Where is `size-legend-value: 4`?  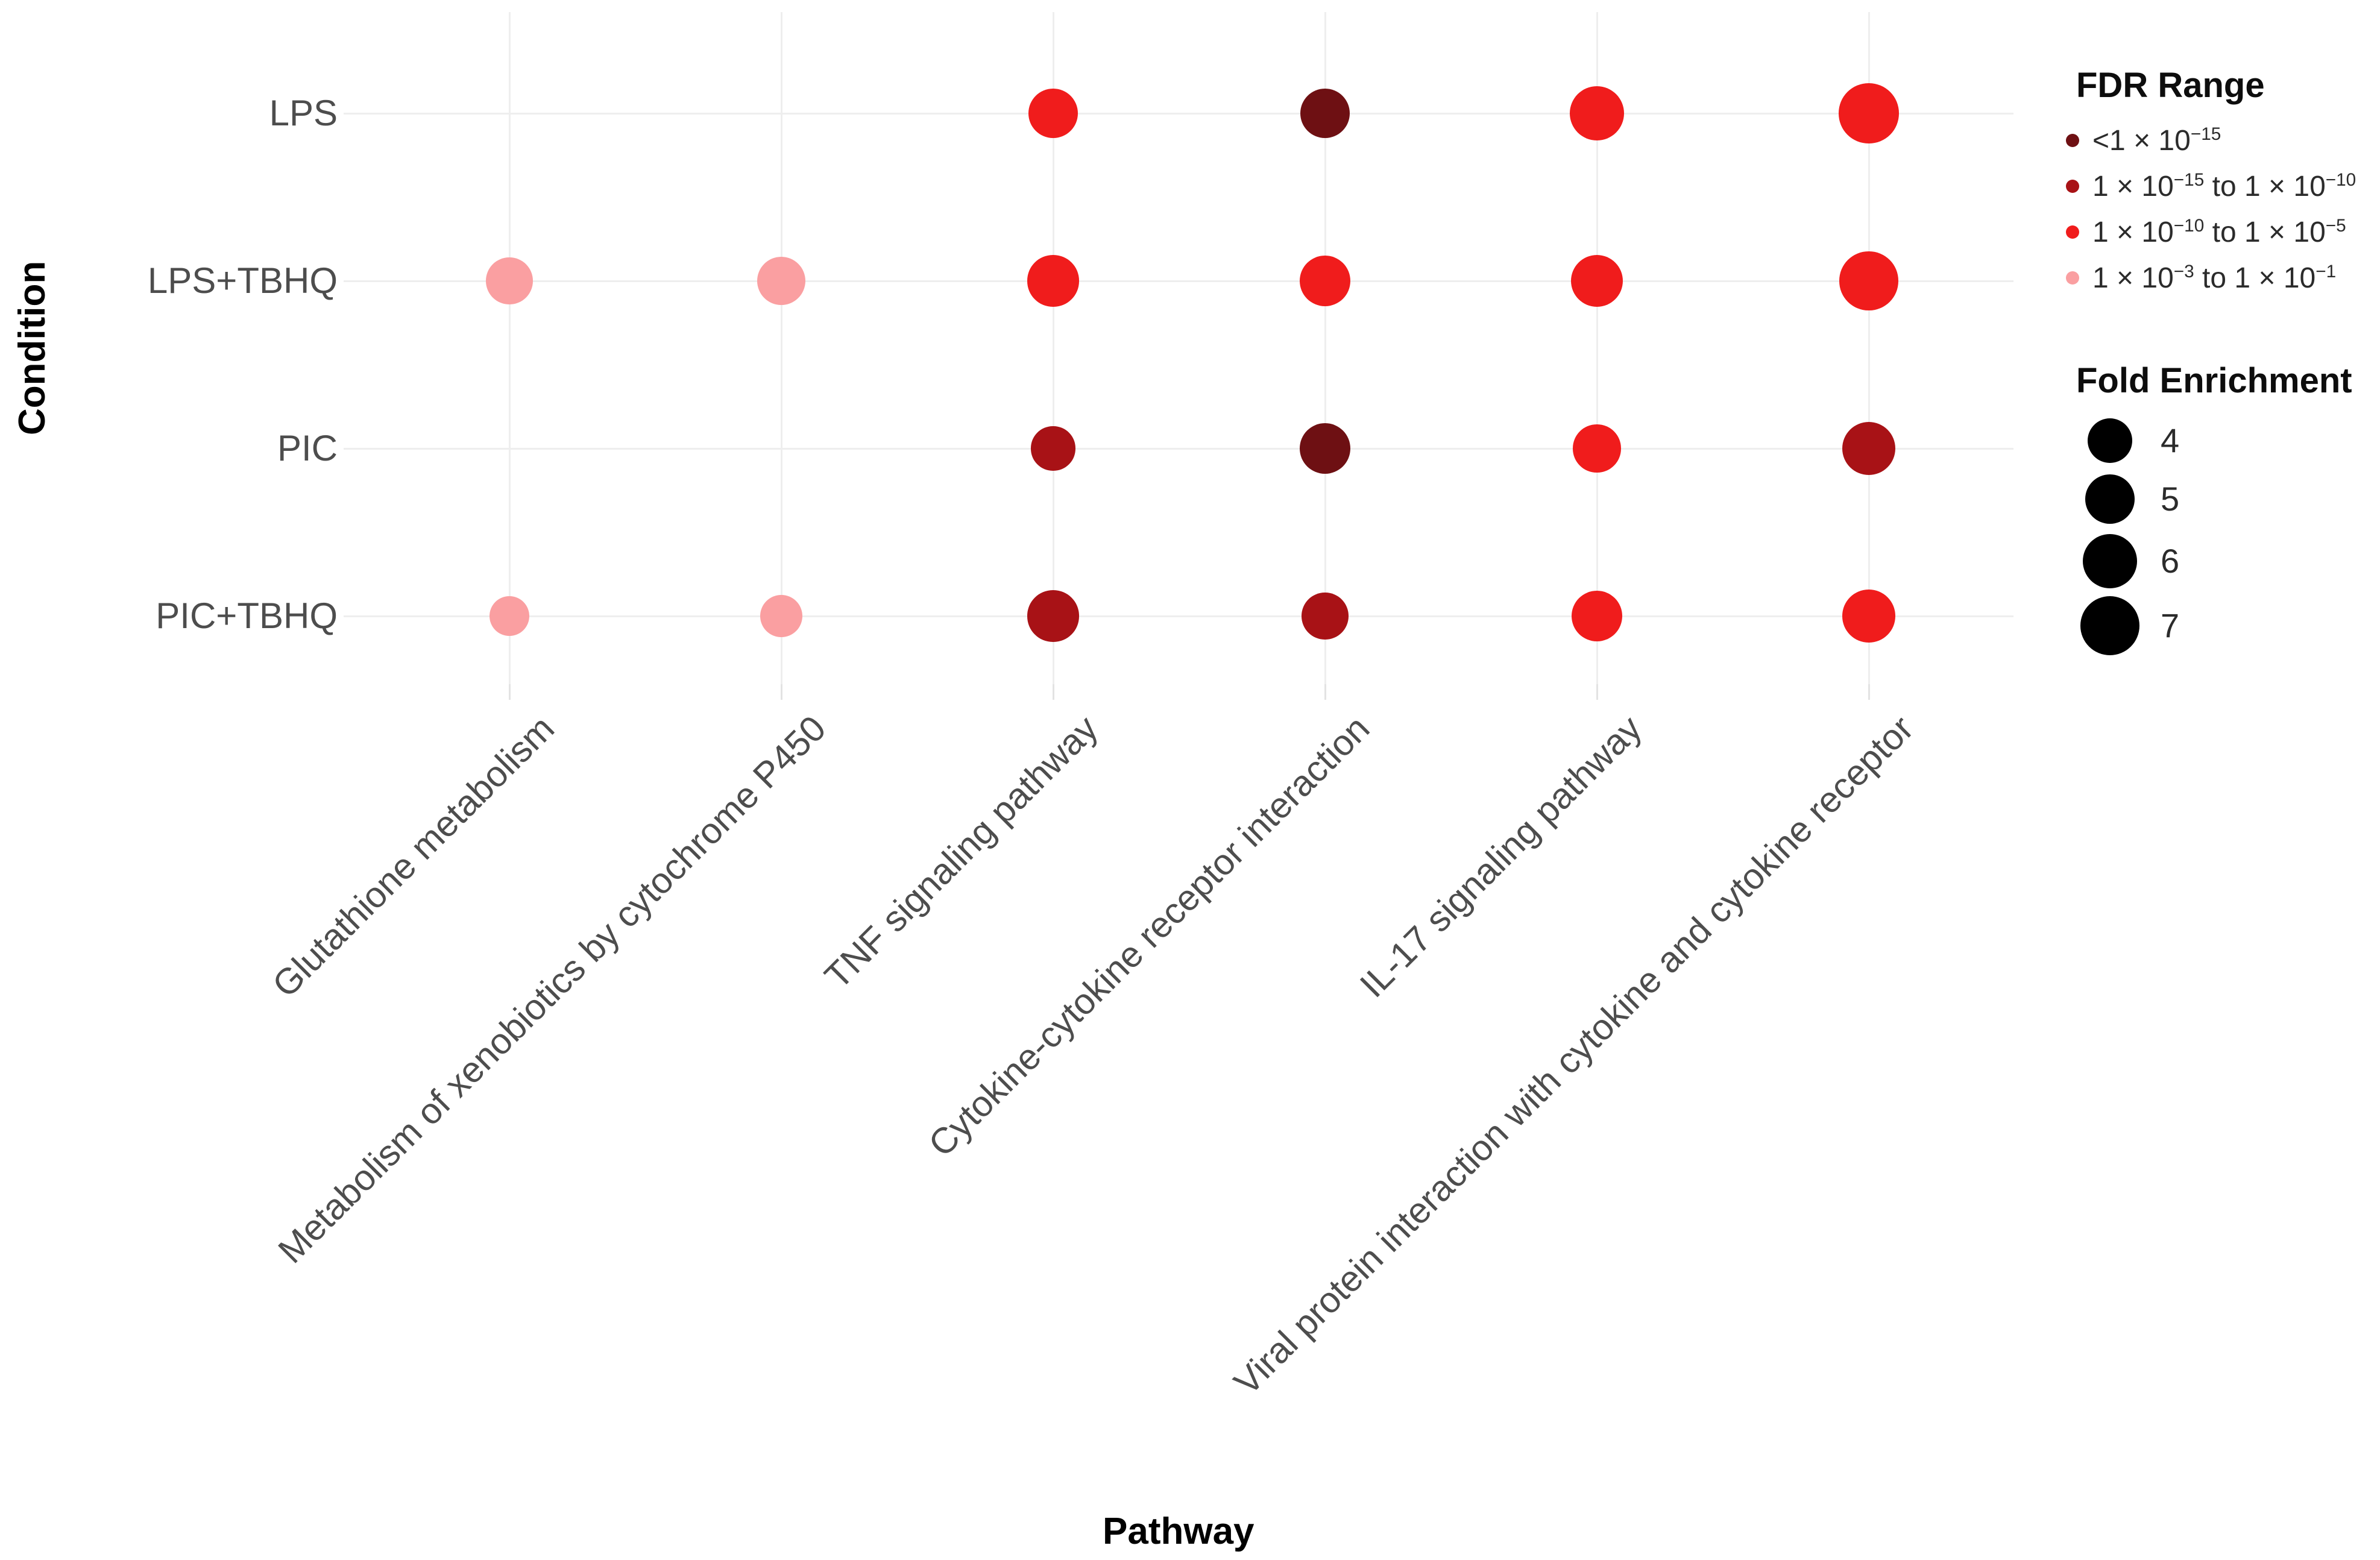 size-legend-value: 4 is located at coordinates (2170, 440).